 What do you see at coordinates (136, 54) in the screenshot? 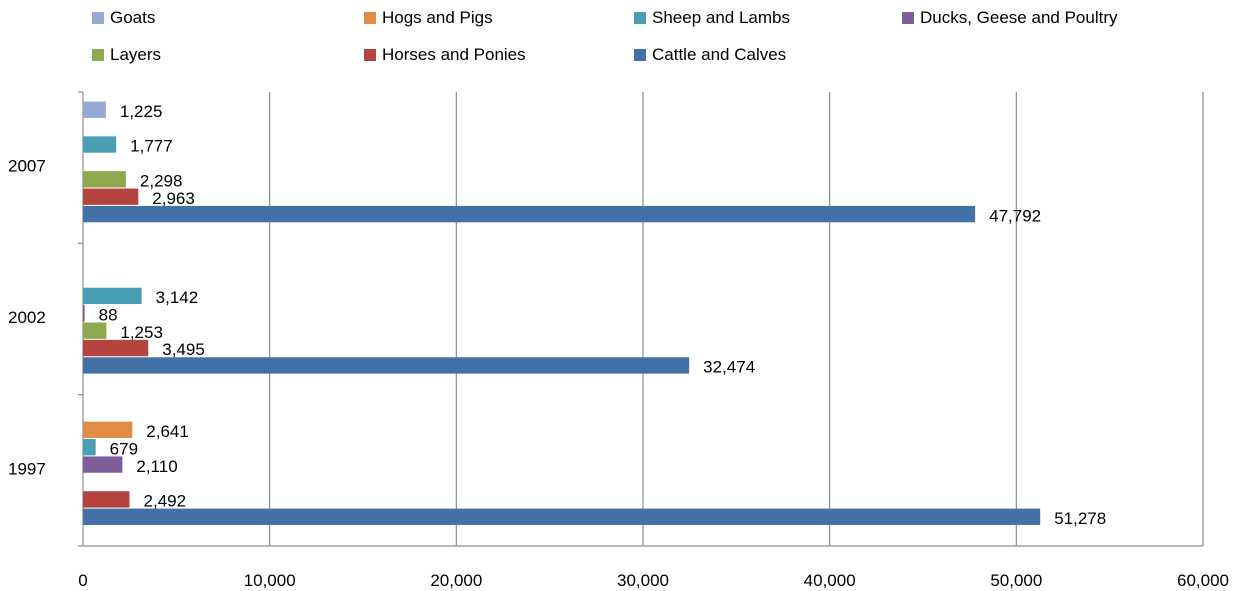
I see `legend-label-layers: Layers` at bounding box center [136, 54].